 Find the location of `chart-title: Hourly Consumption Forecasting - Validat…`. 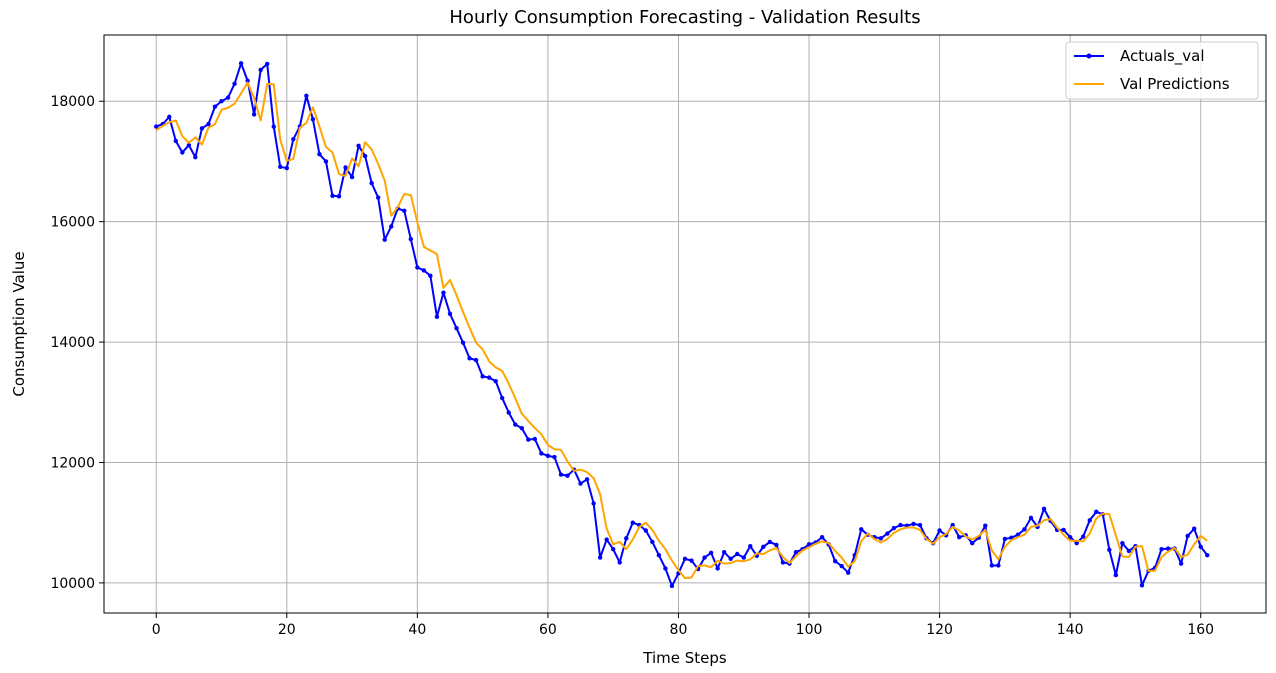

chart-title: Hourly Consumption Forecasting - Validat… is located at coordinates (684, 17).